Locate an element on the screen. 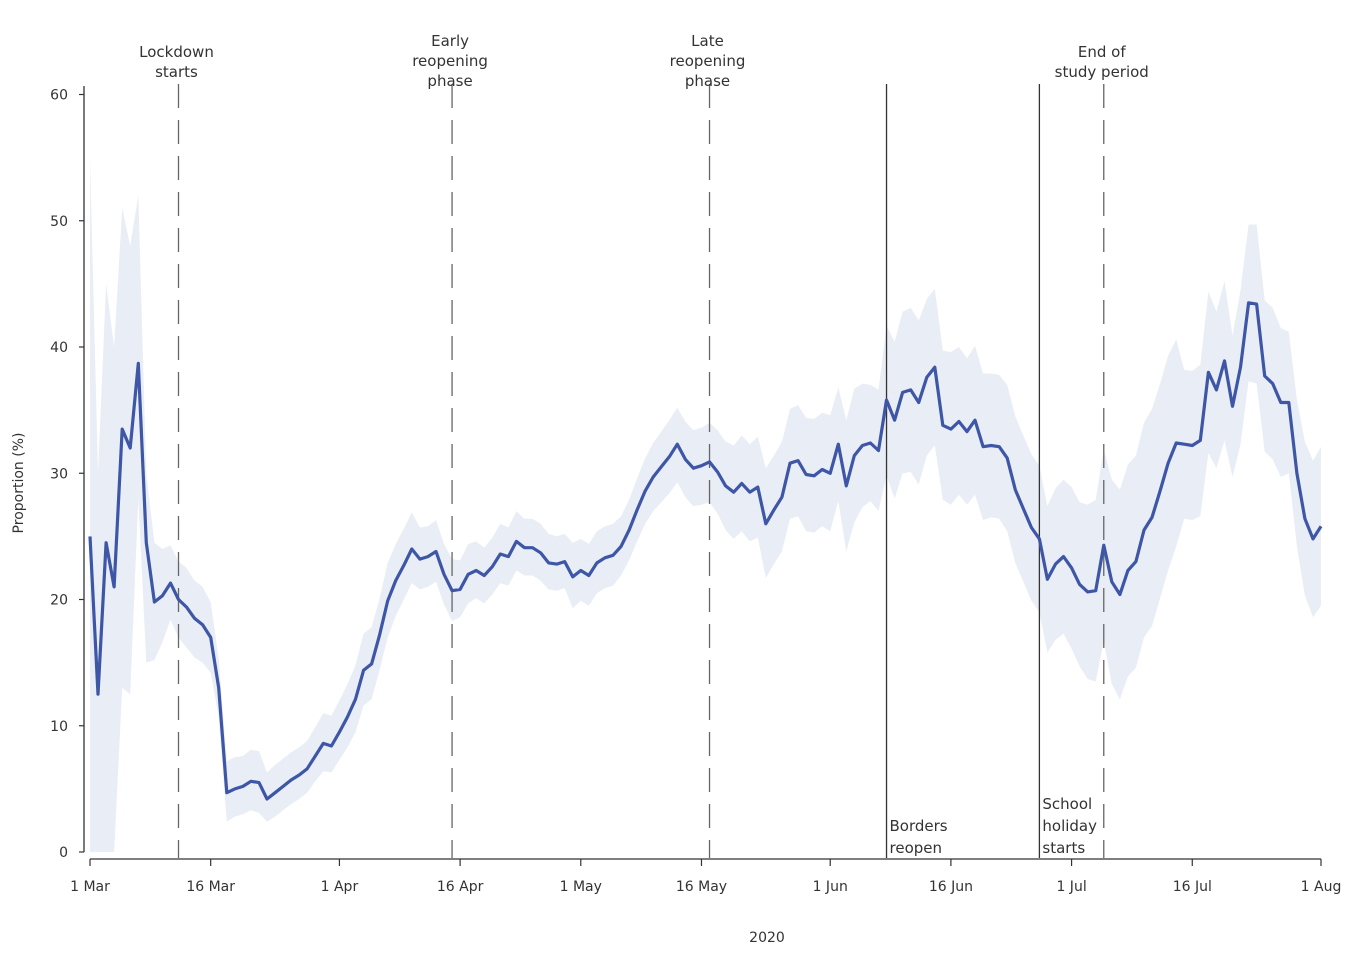 This screenshot has height=963, width=1351. event-label: reopen is located at coordinates (916, 848).